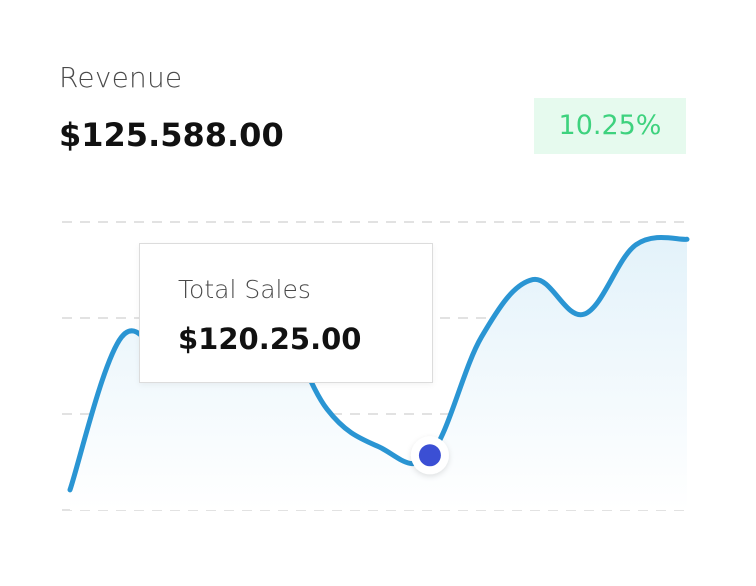 This screenshot has height=586, width=756. I want to click on highlight-marker, so click(429, 455).